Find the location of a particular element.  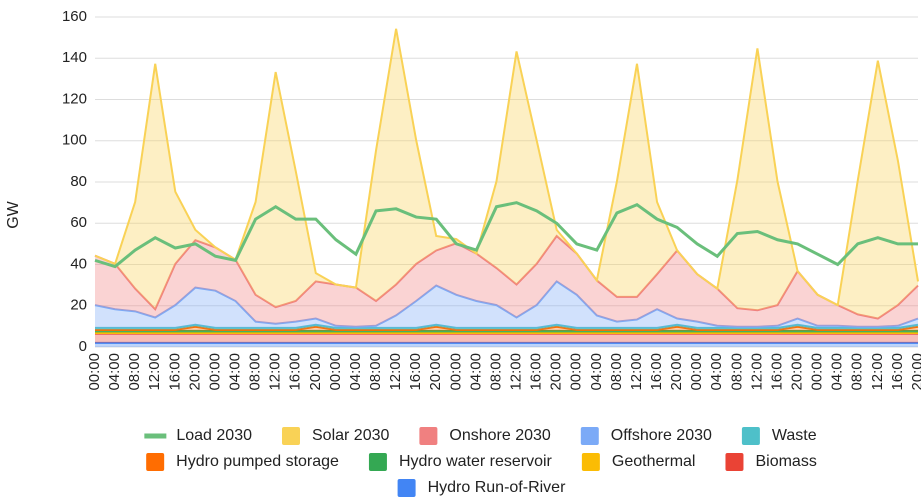

y-tick-label: 0 is located at coordinates (83, 346).